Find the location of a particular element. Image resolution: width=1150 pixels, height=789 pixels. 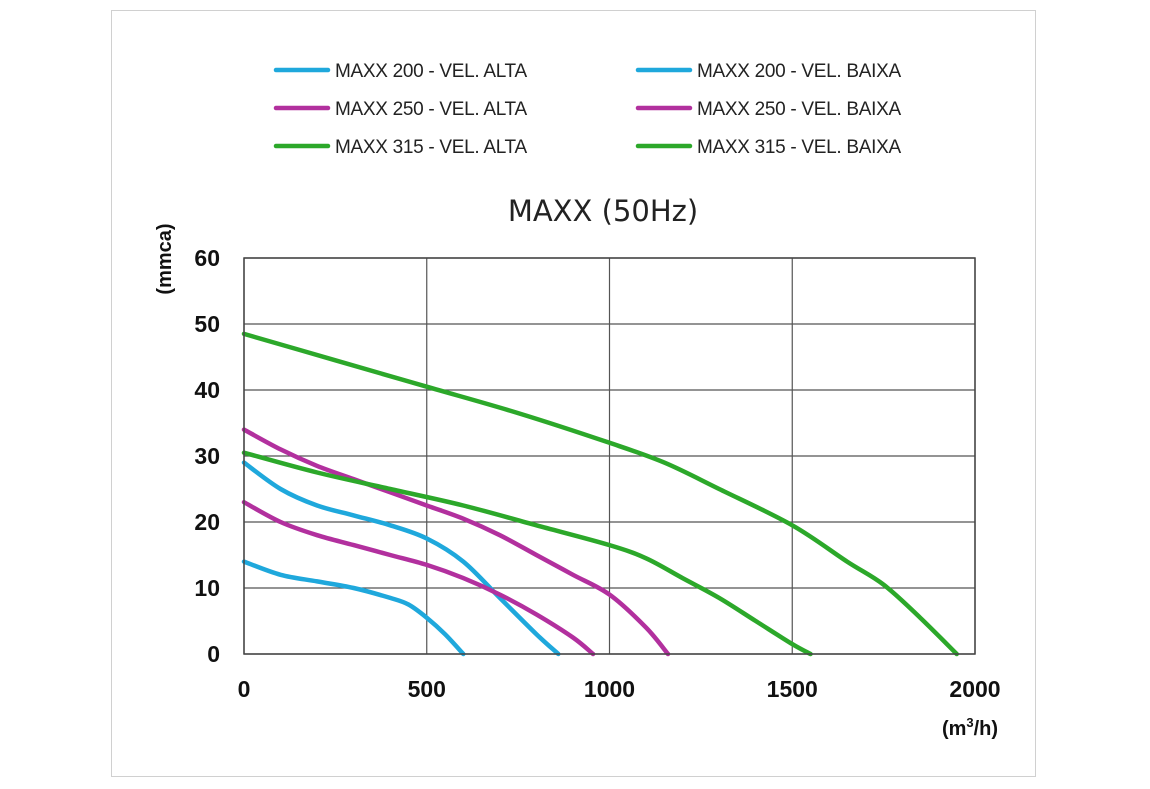

y-tick-label-5: 50 is located at coordinates (207, 324).